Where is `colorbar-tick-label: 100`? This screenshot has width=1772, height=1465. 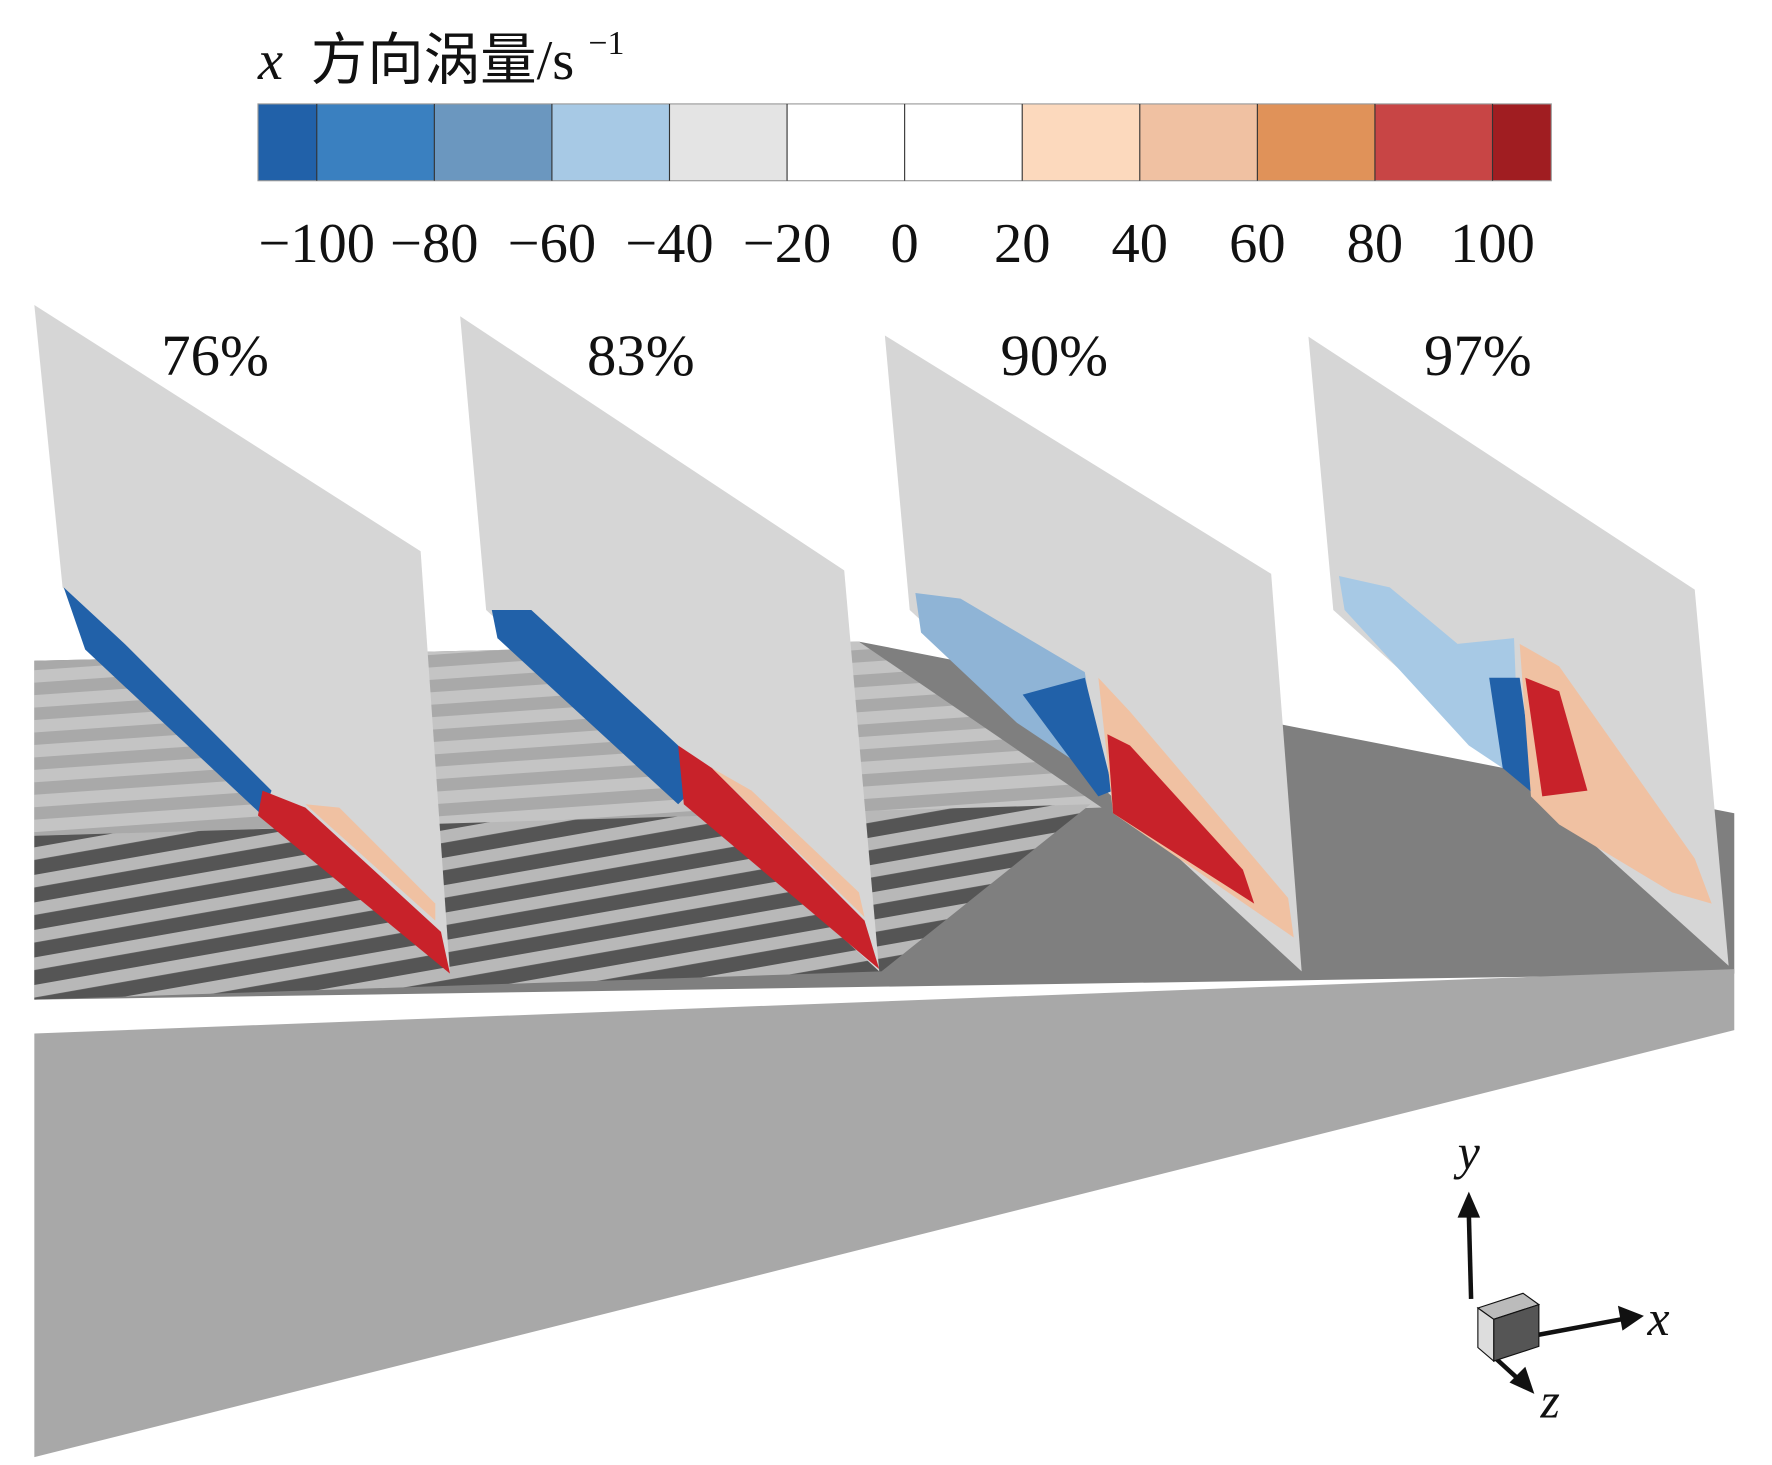 colorbar-tick-label: 100 is located at coordinates (1492, 244).